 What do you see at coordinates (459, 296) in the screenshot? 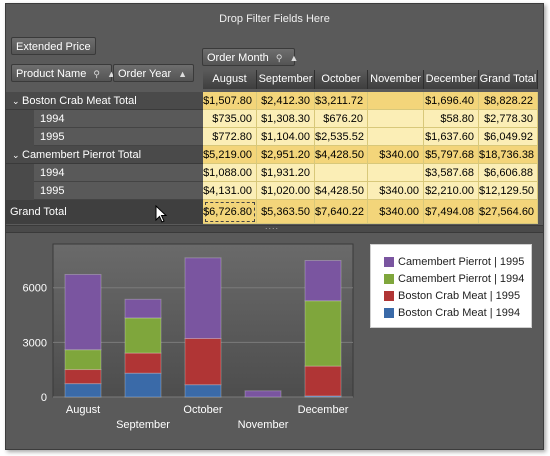
I see `legend-label: Boston Crab Meat | 1995` at bounding box center [459, 296].